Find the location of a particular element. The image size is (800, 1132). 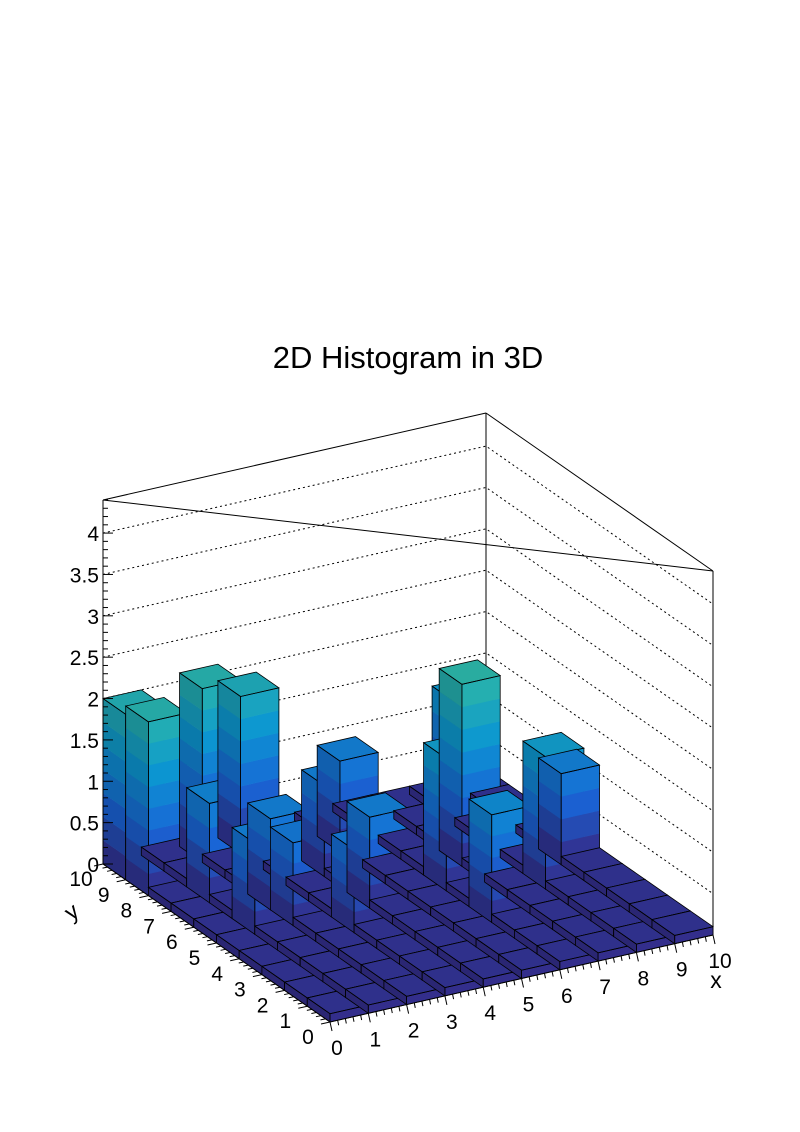

bar-cell-x7-y6 is located at coordinates (470, 763).